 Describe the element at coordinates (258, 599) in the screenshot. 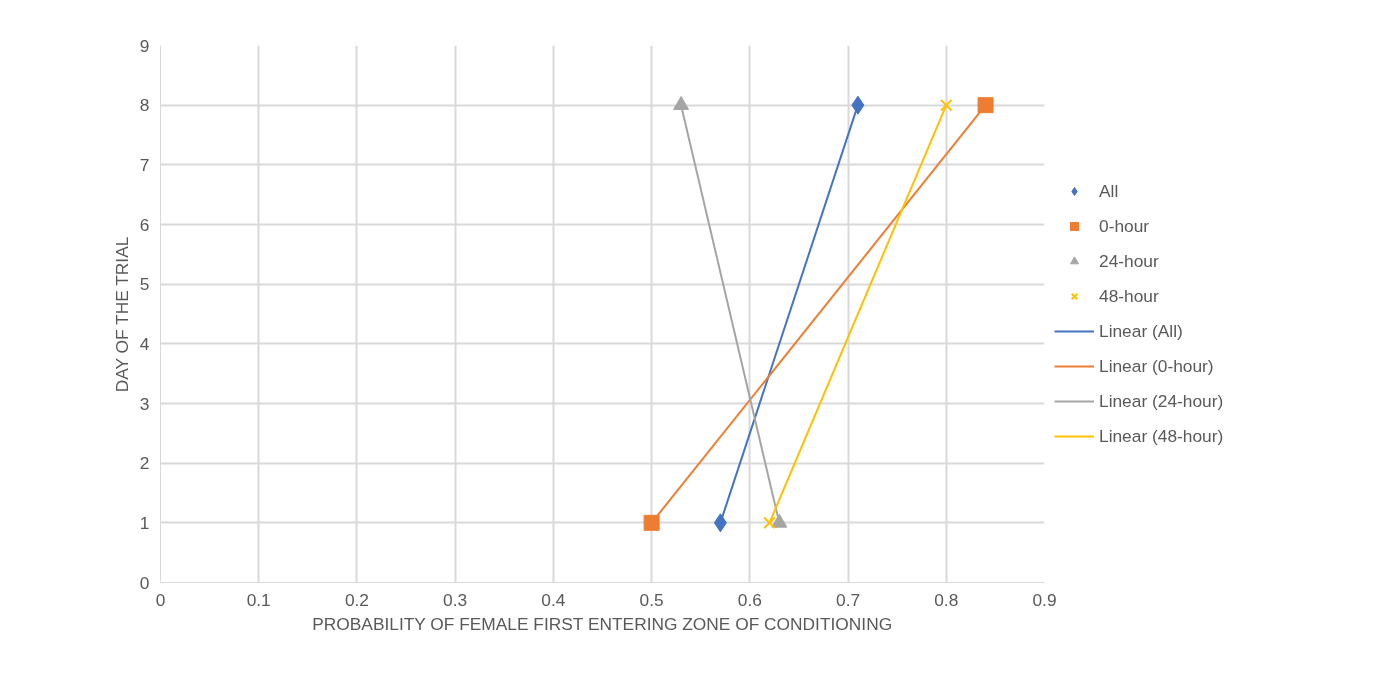

I see `x-tick-label: 0.1` at that location.